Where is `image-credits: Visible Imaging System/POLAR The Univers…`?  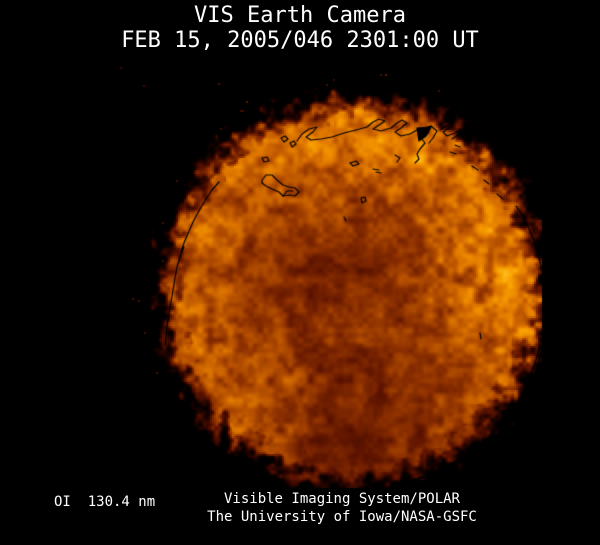 image-credits: Visible Imaging System/POLAR The Univers… is located at coordinates (342, 508).